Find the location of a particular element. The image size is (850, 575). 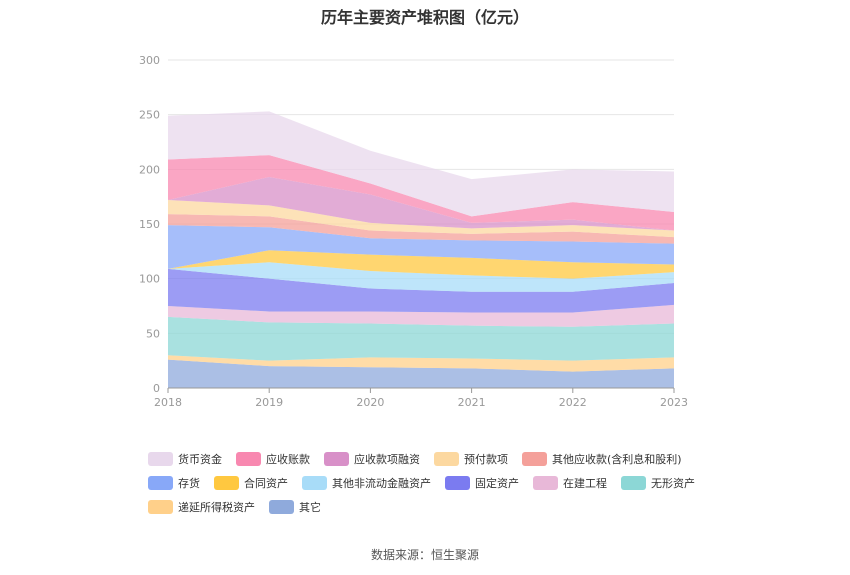

x-tick-label: 2021 is located at coordinates (472, 402).